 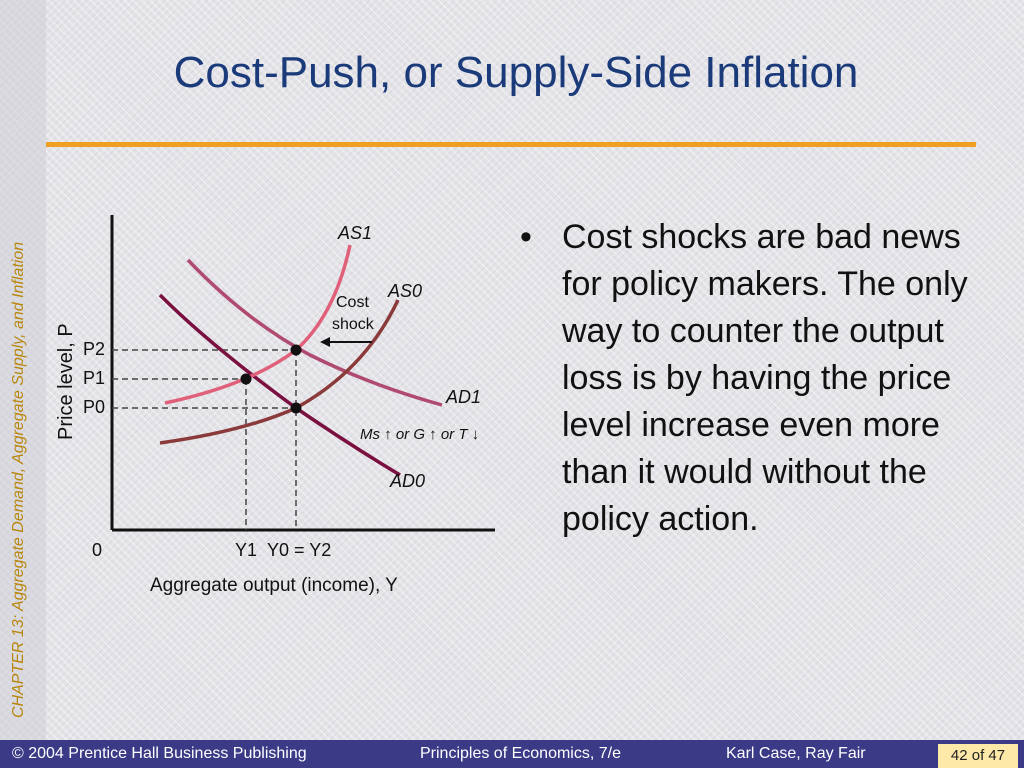 What do you see at coordinates (299, 550) in the screenshot?
I see `y0-y2-label: Y0 = Y2` at bounding box center [299, 550].